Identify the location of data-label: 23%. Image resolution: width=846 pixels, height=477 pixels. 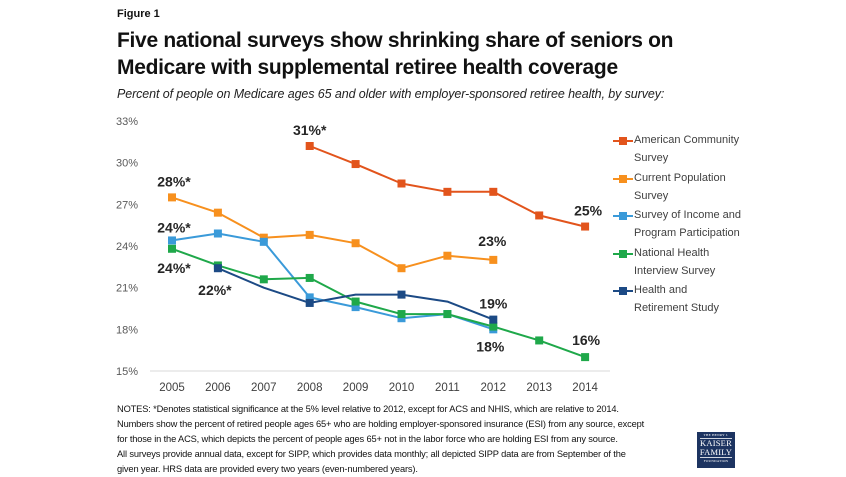
(492, 241).